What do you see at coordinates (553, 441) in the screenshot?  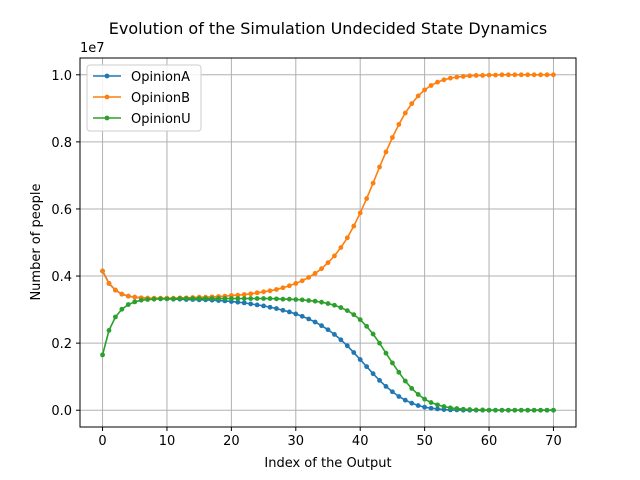 I see `x-tick-label: 70` at bounding box center [553, 441].